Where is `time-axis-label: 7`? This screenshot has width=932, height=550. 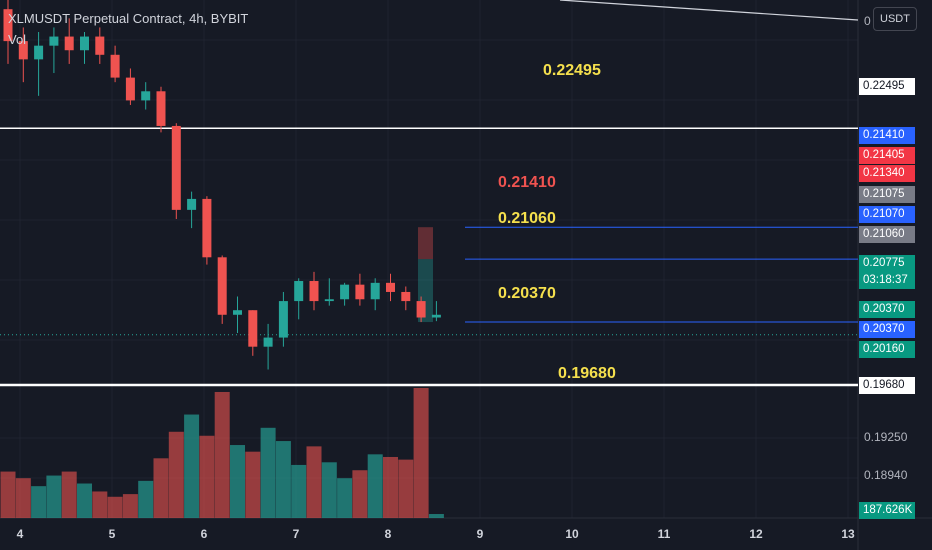 time-axis-label: 7 is located at coordinates (296, 534).